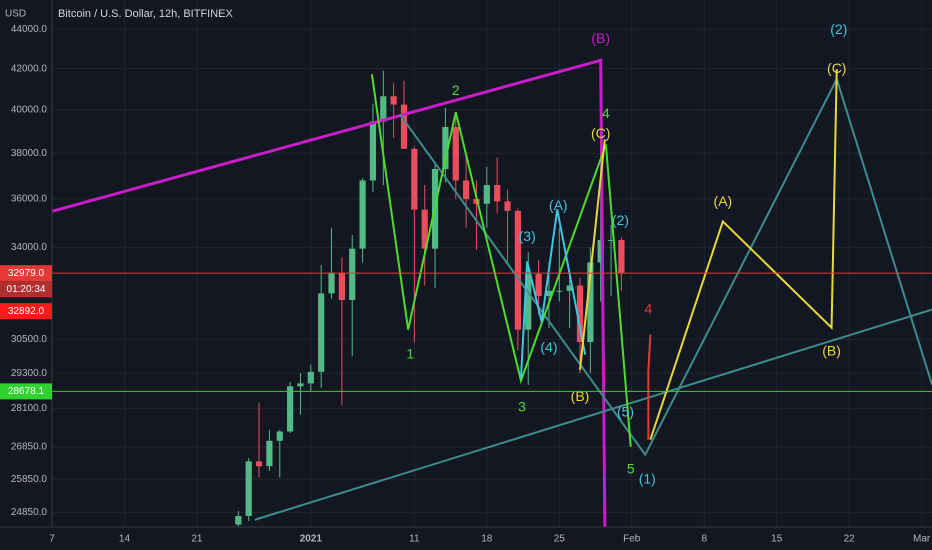 The image size is (932, 550). What do you see at coordinates (527, 236) in the screenshot?
I see `wave-label: (3)` at bounding box center [527, 236].